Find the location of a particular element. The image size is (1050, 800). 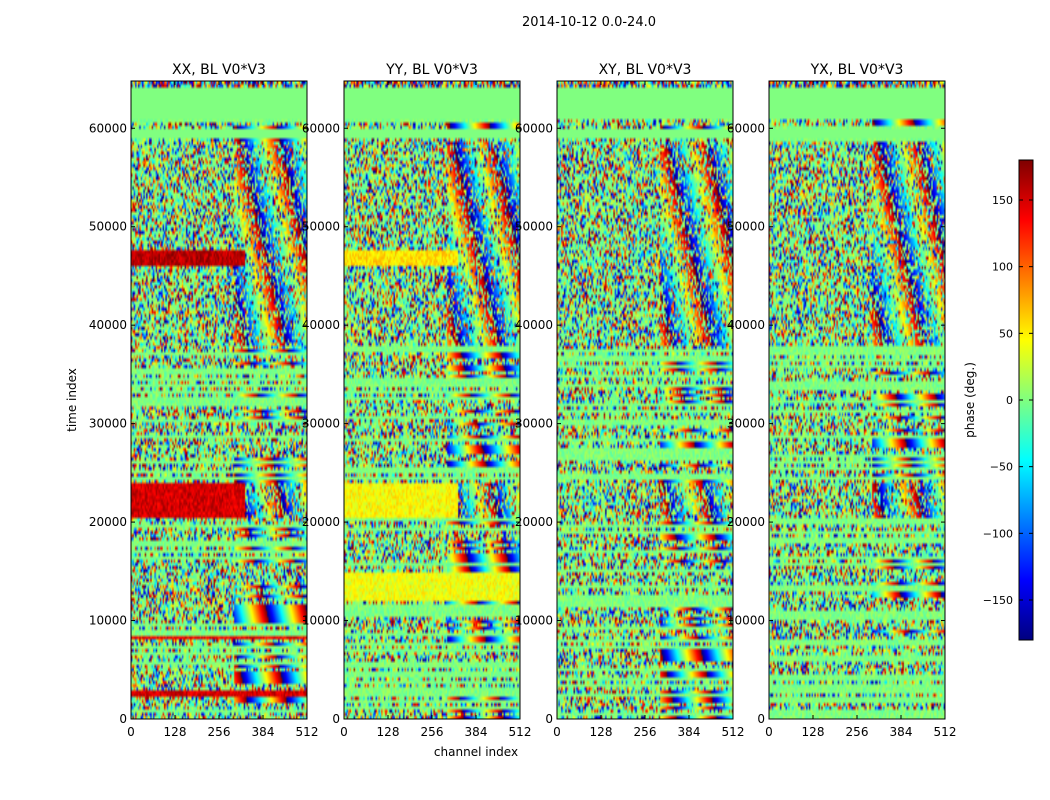

x-axis-label: channel index is located at coordinates (476, 752).